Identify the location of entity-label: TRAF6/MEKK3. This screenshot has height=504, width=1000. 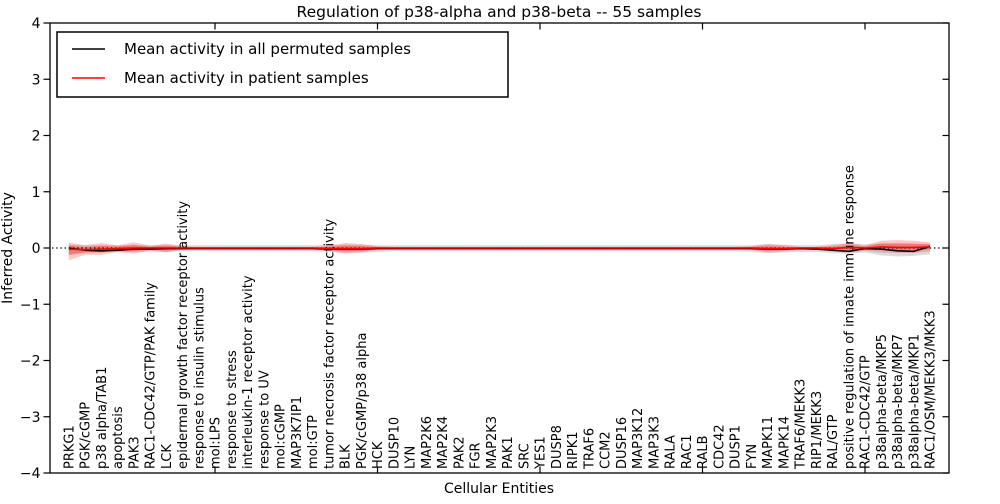
(801, 424).